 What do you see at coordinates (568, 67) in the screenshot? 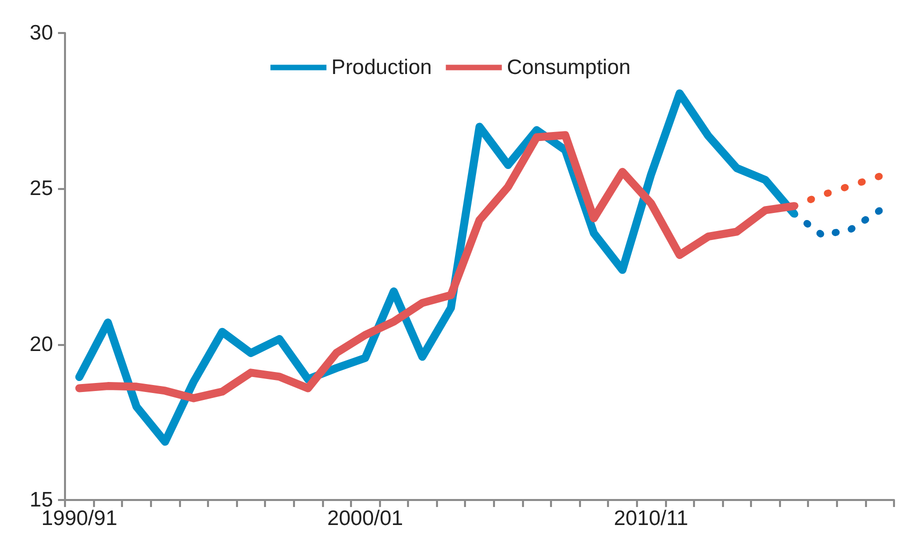
I see `legend-label: Consumption` at bounding box center [568, 67].